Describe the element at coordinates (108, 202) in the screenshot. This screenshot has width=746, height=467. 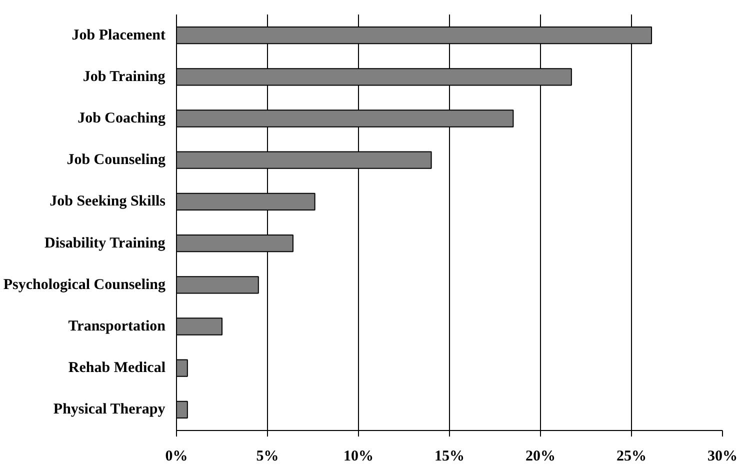
I see `y-tick-label: Job Seeking Skills` at that location.